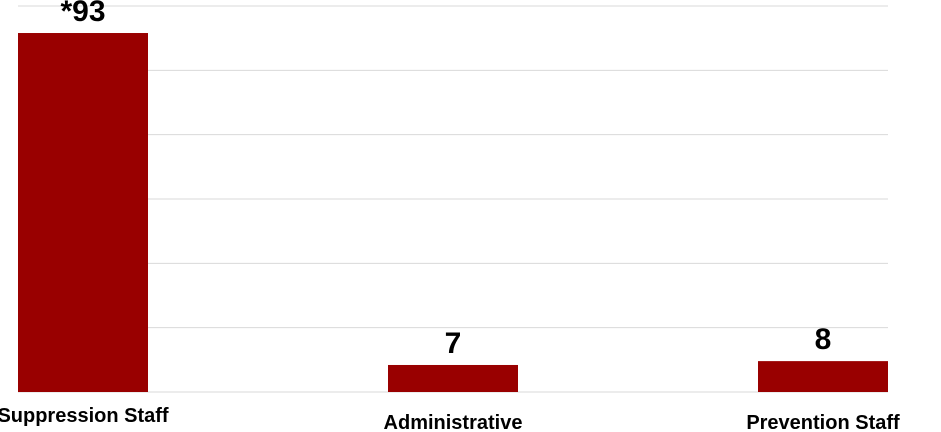  Describe the element at coordinates (453, 422) in the screenshot. I see `category-label-administrative: Administrative` at that location.